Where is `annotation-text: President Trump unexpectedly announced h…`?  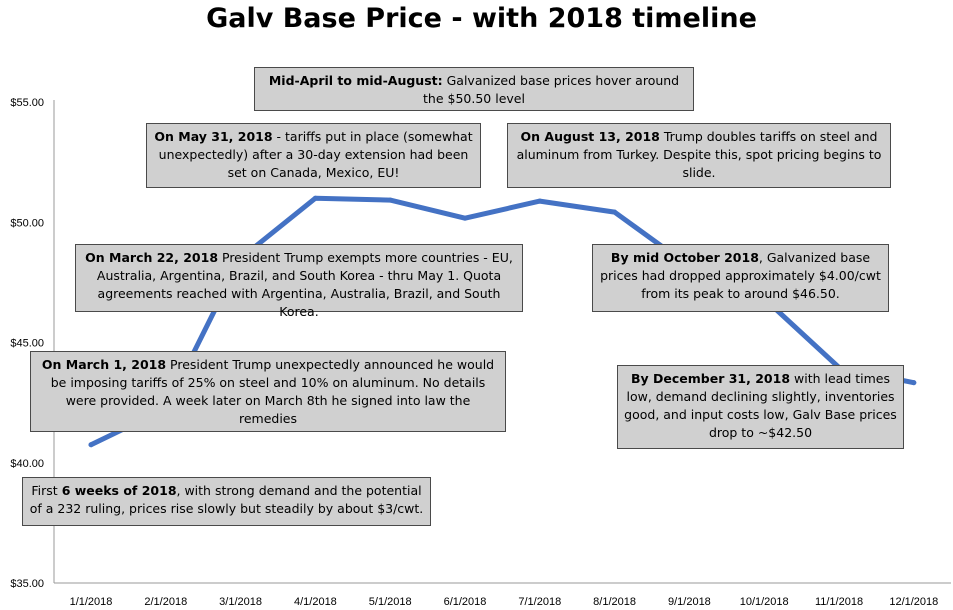
annotation-text: President Trump unexpectedly announced h… is located at coordinates (272, 391).